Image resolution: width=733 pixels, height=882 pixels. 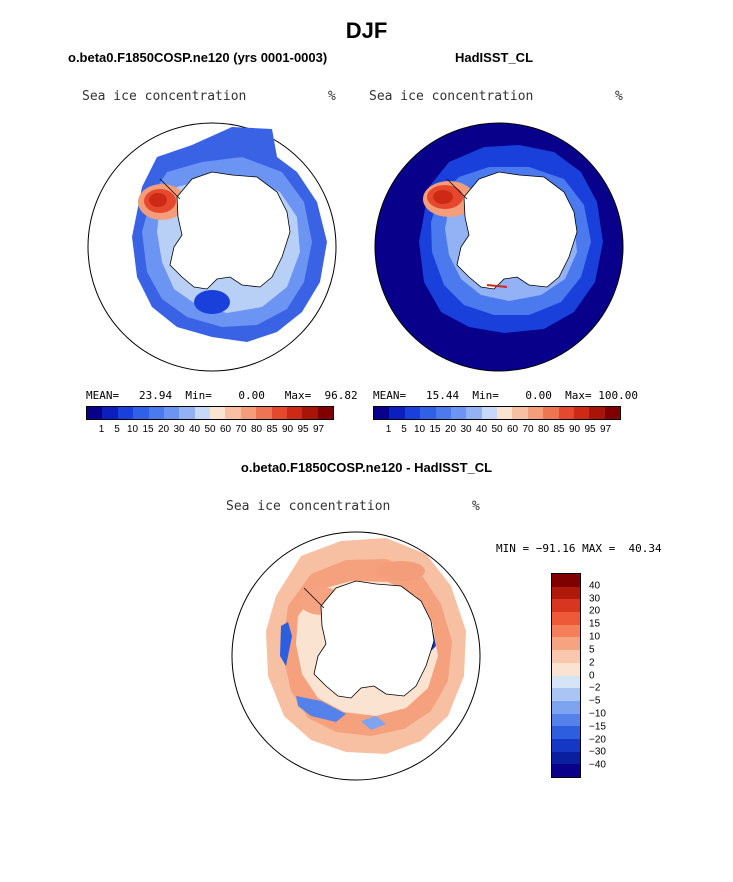 What do you see at coordinates (156, 395) in the screenshot?
I see `model-mean-value: 23.94` at bounding box center [156, 395].